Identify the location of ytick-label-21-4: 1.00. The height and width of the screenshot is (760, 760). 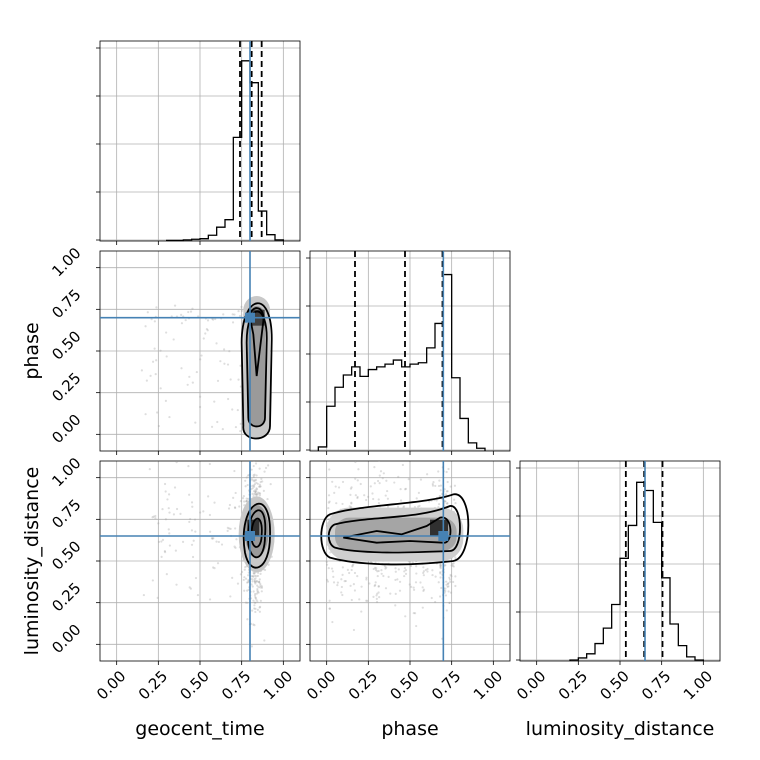
(66, 262).